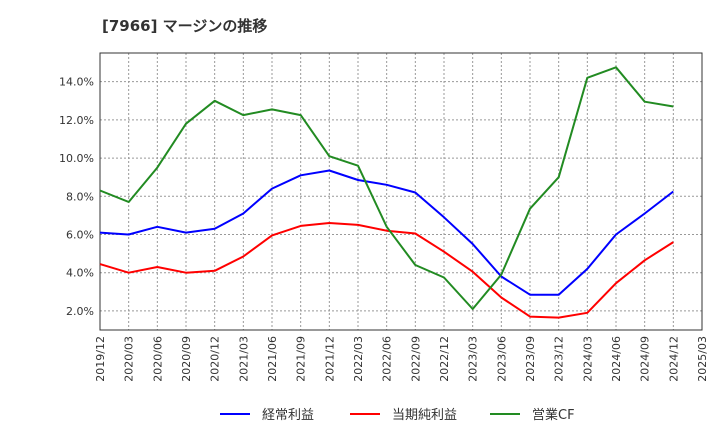 This screenshot has height=440, width=720. Describe the element at coordinates (186, 359) in the screenshot. I see `x-tick-label: 2020/09` at that location.